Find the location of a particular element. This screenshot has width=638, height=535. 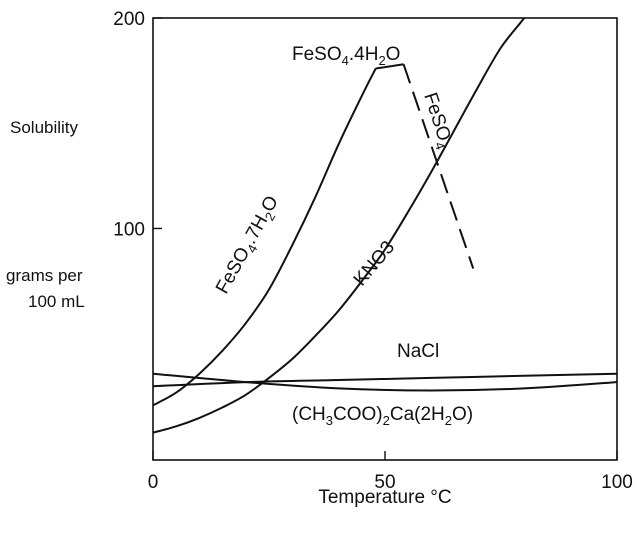

y-tick-label: 100 is located at coordinates (129, 229).